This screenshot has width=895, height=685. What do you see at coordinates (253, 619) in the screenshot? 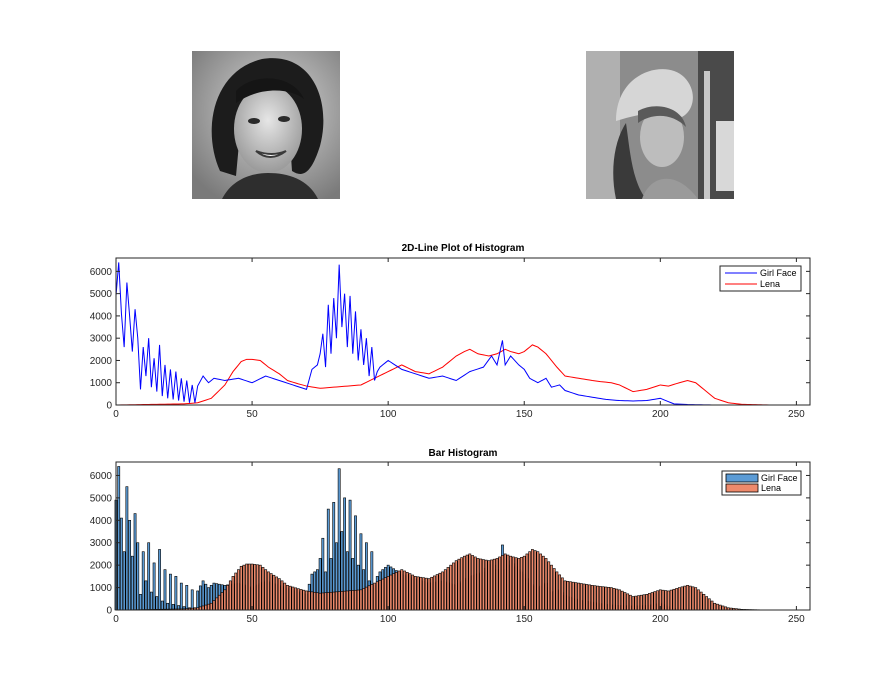
I see `bar-chart-x-tick-label: 50` at bounding box center [253, 619].